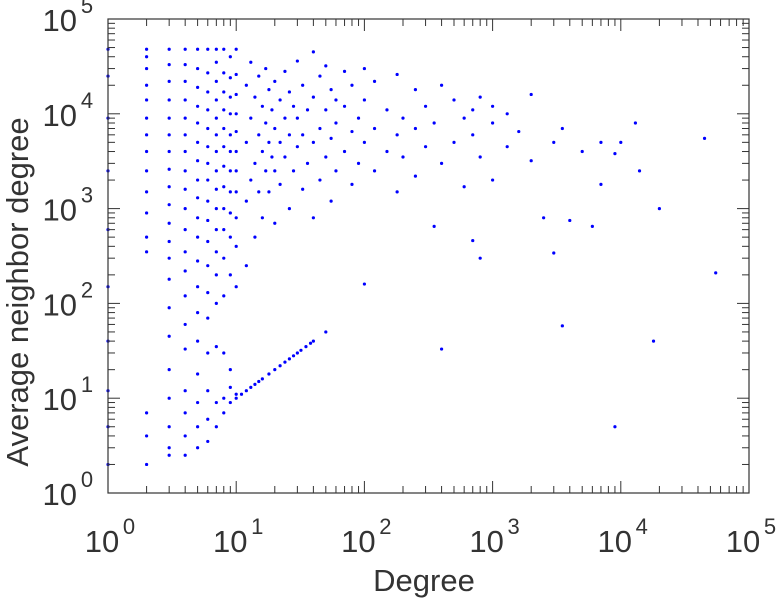  What do you see at coordinates (513, 526) in the screenshot?
I see `x-tick-exponent: 3` at bounding box center [513, 526].